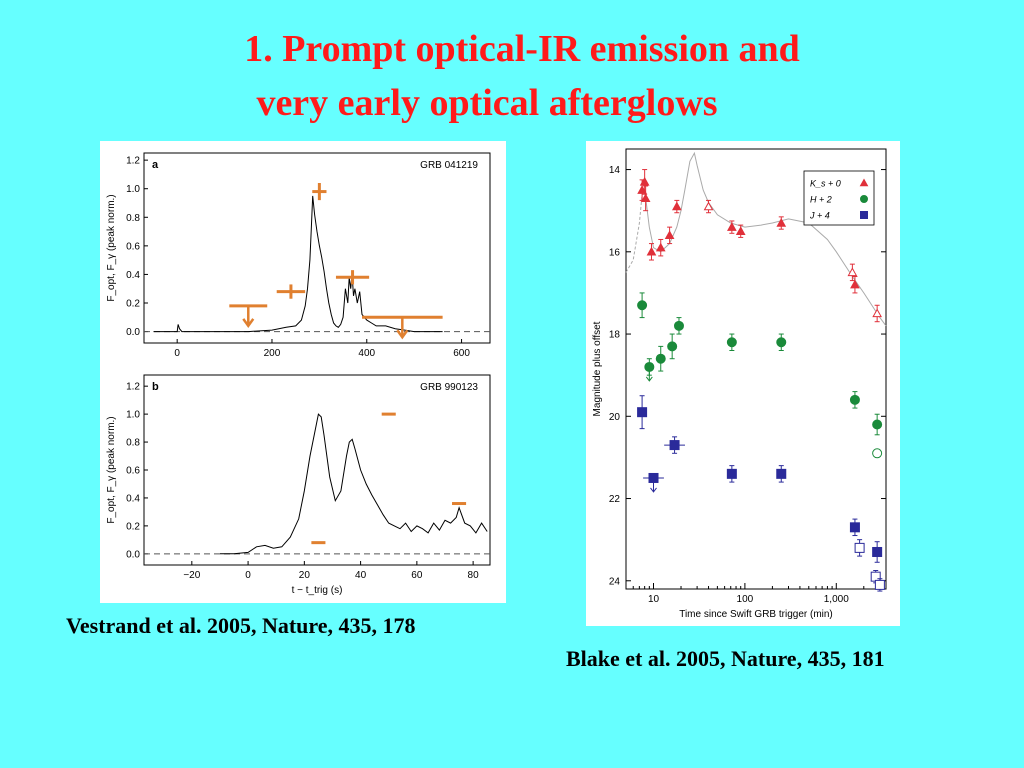 This screenshot has height=768, width=1024. What do you see at coordinates (449, 387) in the screenshot?
I see `chart-title: GRB 990123` at bounding box center [449, 387].